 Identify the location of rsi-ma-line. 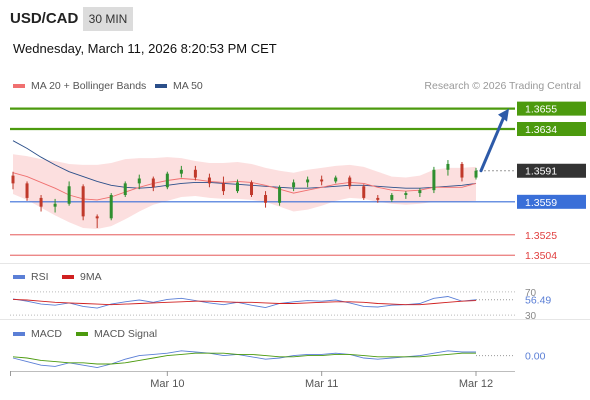
(244, 302).